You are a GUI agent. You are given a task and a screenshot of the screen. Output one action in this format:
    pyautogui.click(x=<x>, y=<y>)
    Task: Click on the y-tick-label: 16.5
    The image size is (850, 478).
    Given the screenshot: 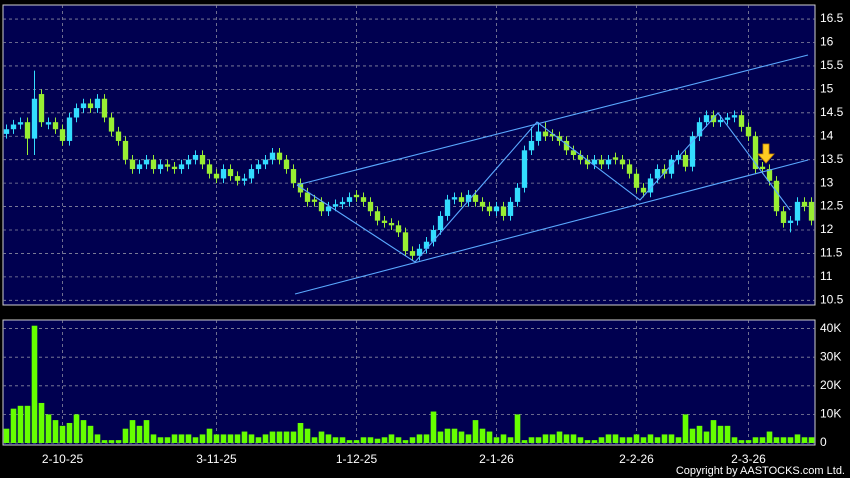 What is the action you would take?
    pyautogui.click(x=832, y=18)
    